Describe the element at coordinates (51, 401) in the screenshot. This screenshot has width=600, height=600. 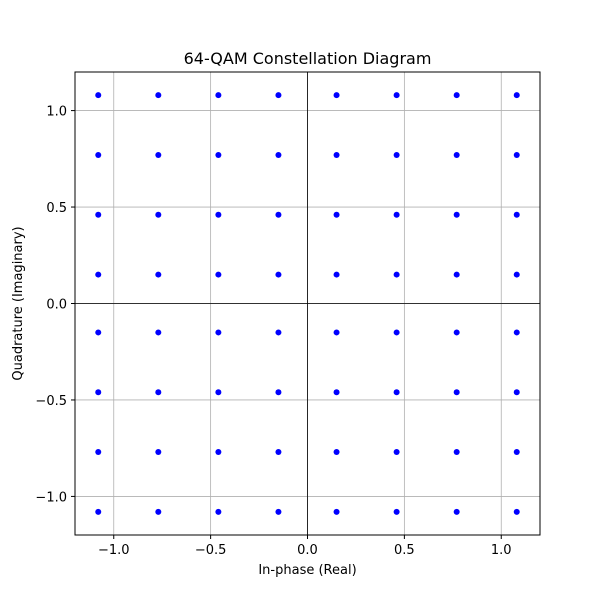
I see `y-tick-label: −0.5` at that location.